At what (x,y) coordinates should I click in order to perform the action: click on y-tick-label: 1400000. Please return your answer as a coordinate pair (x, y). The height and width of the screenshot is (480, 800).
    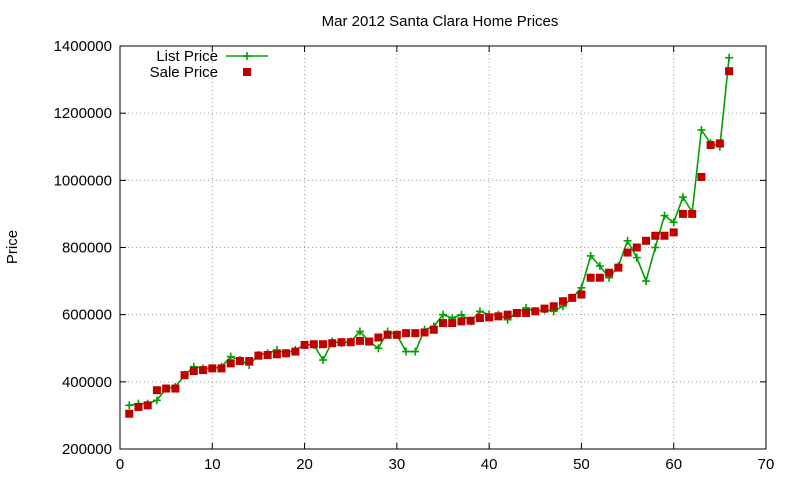
    Looking at the image, I should click on (83, 46).